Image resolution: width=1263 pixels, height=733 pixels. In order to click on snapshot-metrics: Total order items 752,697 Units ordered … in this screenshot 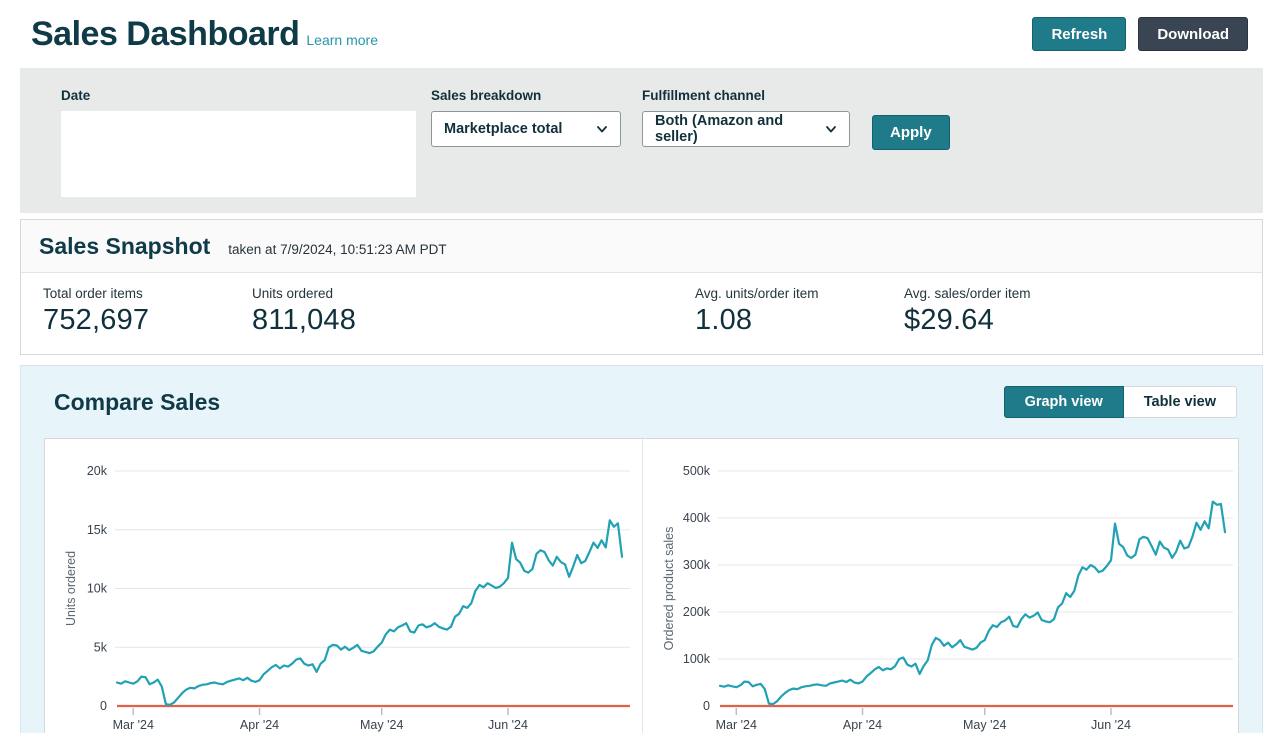, I will do `click(641, 313)`.